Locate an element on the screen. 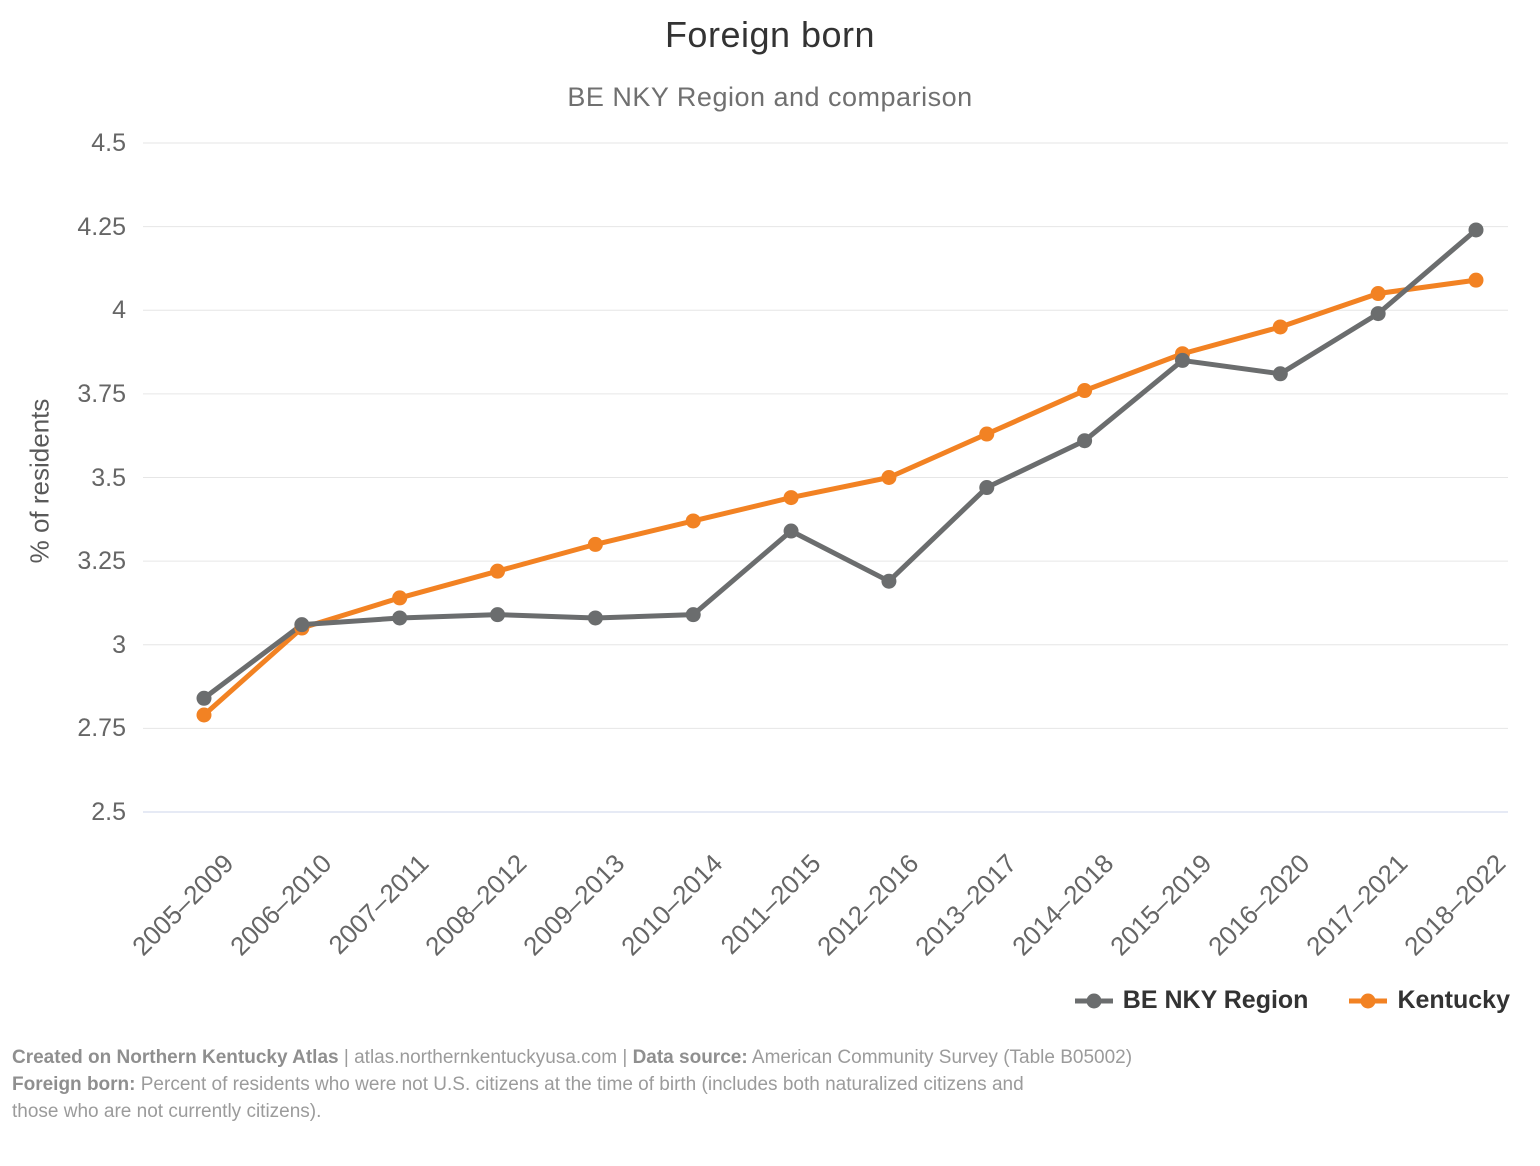 This screenshot has width=1540, height=1166. legend: BE NKY Region Kentucky is located at coordinates (1292, 1000).